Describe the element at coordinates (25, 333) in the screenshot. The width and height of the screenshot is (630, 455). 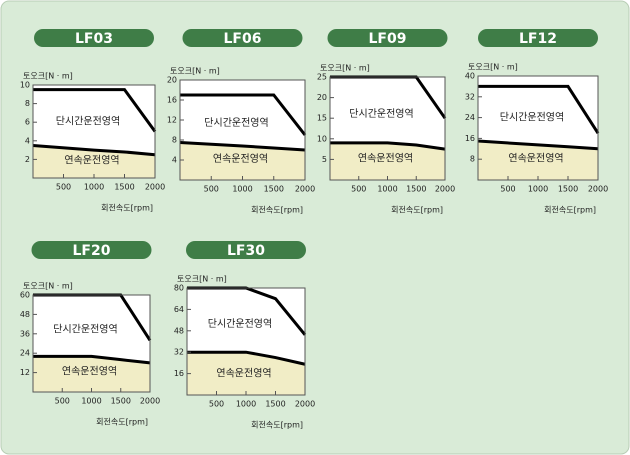
I see `y-tick-label: 36` at that location.